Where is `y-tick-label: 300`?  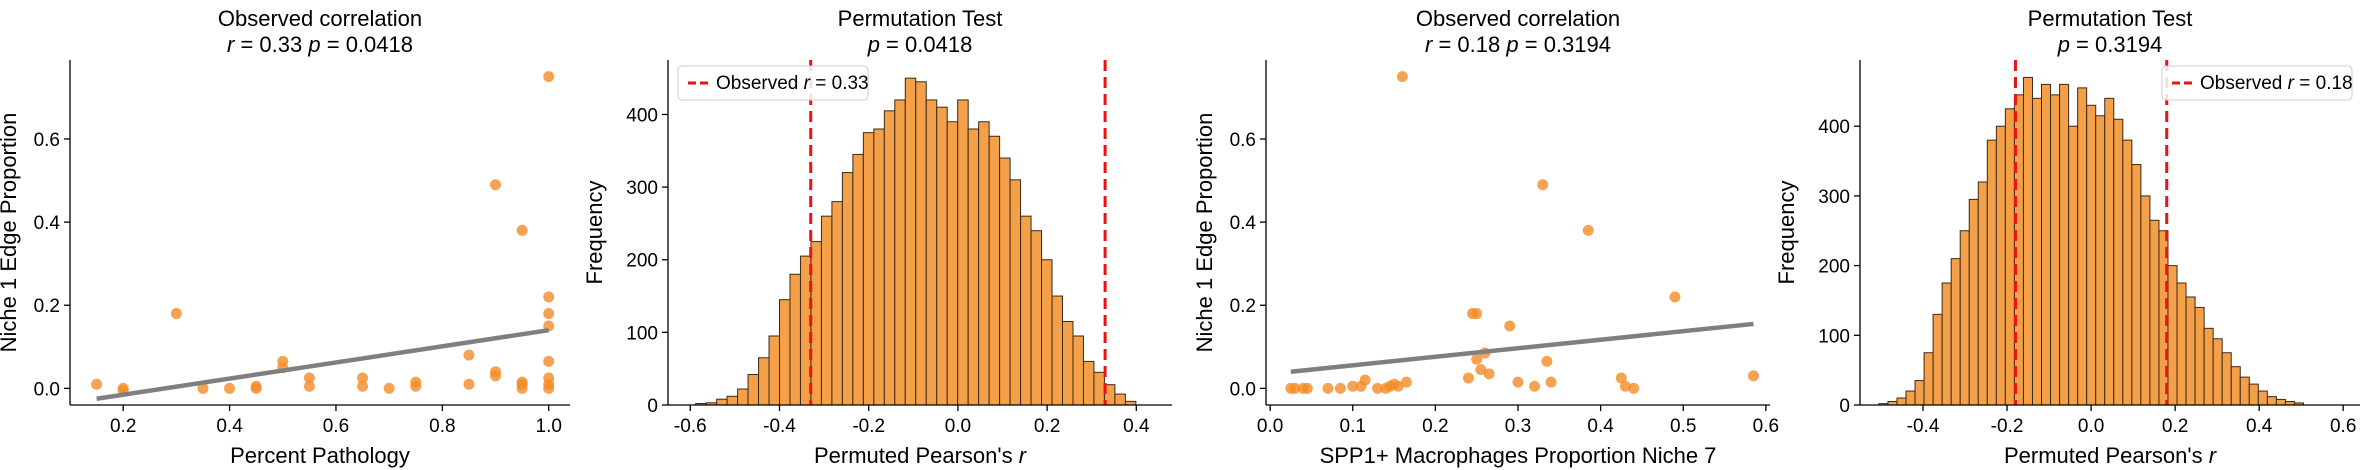 y-tick-label: 300 is located at coordinates (1834, 197).